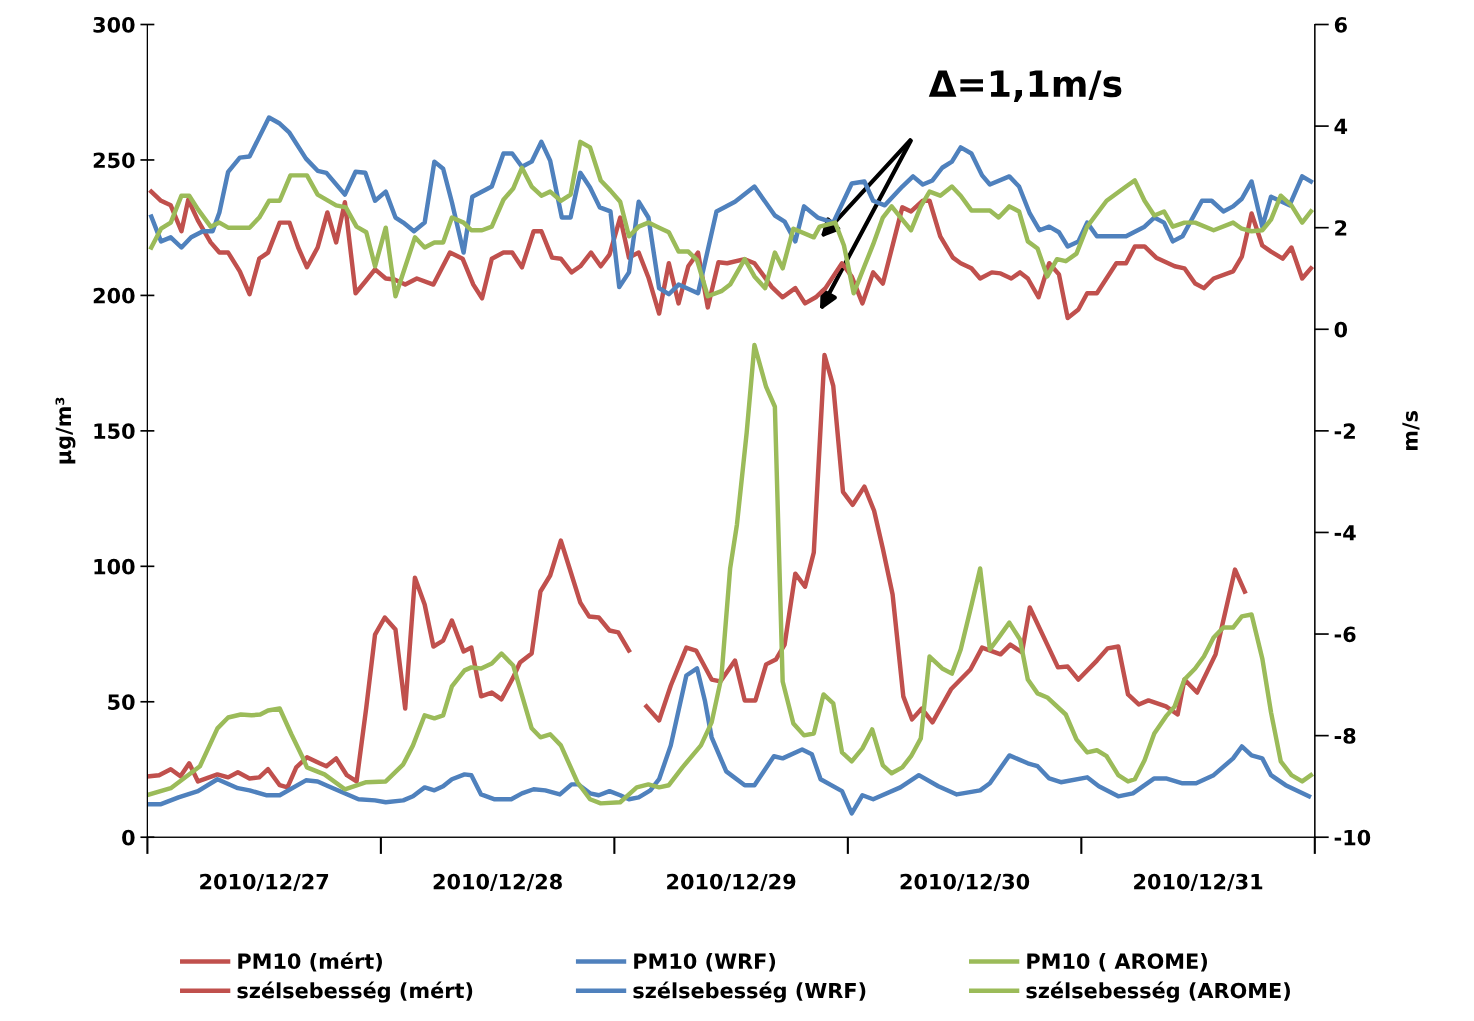  What do you see at coordinates (114, 295) in the screenshot?
I see `y-tick-label: 200` at bounding box center [114, 295].